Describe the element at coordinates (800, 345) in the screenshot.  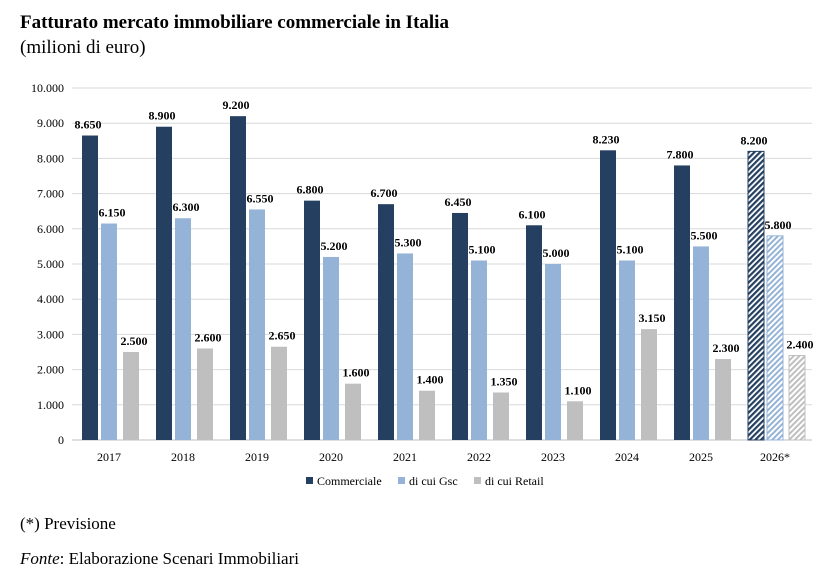
I see `data-label: 2.400` at that location.